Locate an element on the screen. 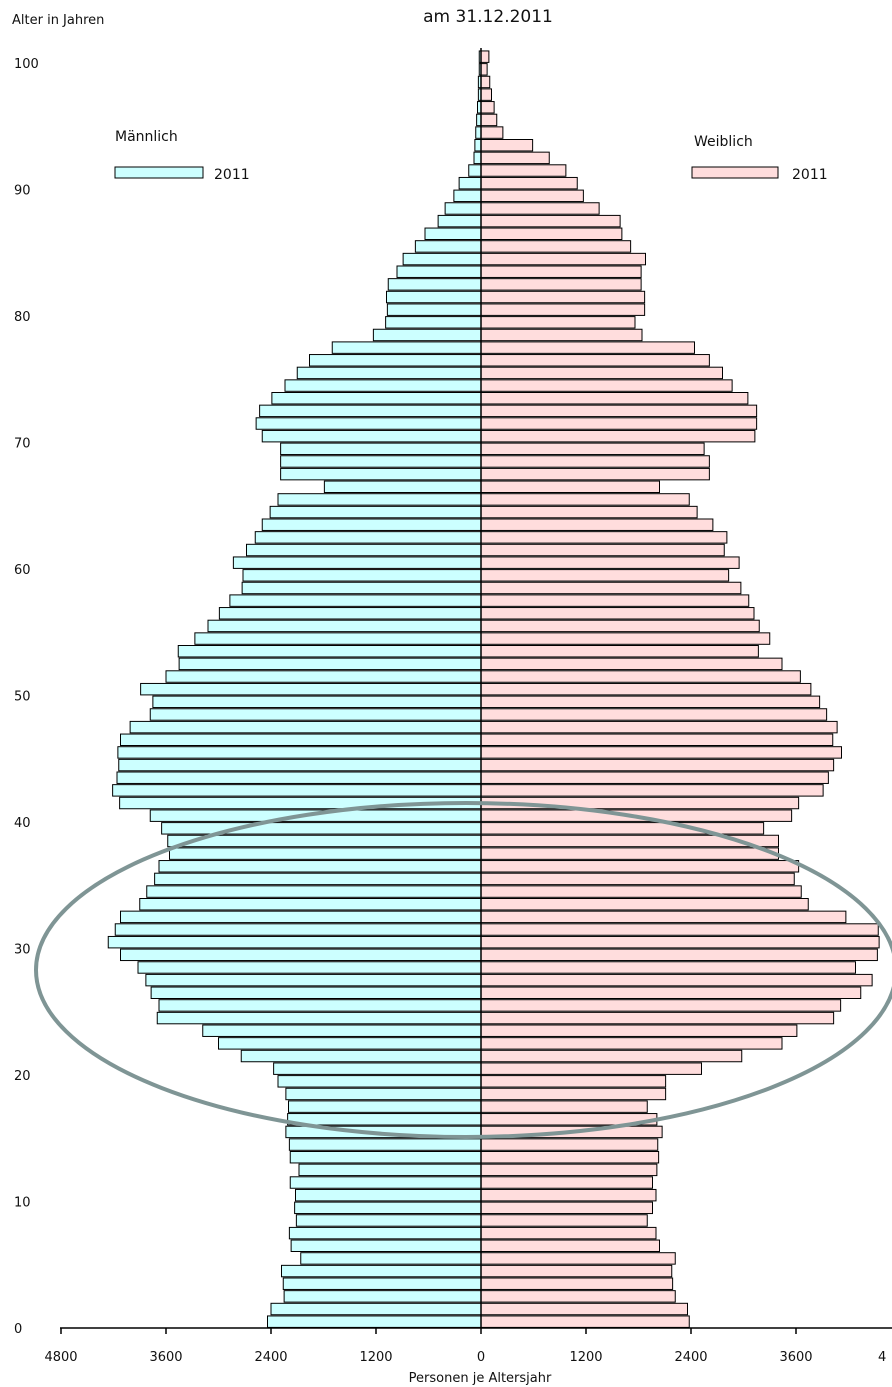 The image size is (892, 1387). y-tick-label: 50 is located at coordinates (22, 697).